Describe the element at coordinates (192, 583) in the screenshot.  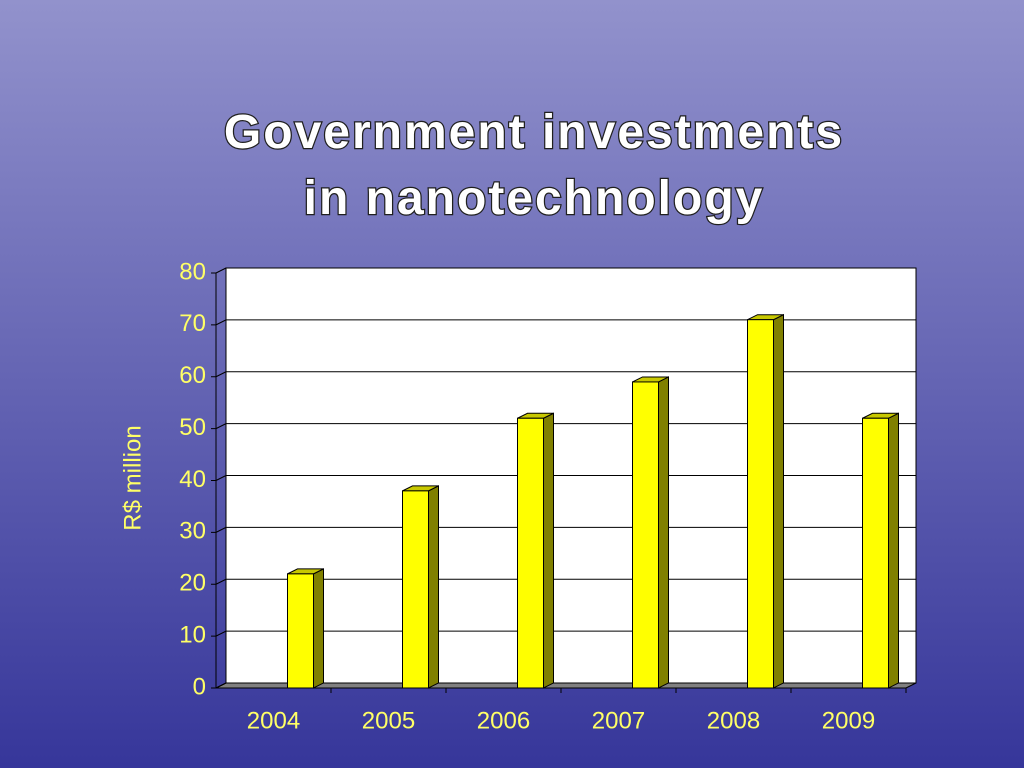
I see `y-tick-label: 20` at that location.